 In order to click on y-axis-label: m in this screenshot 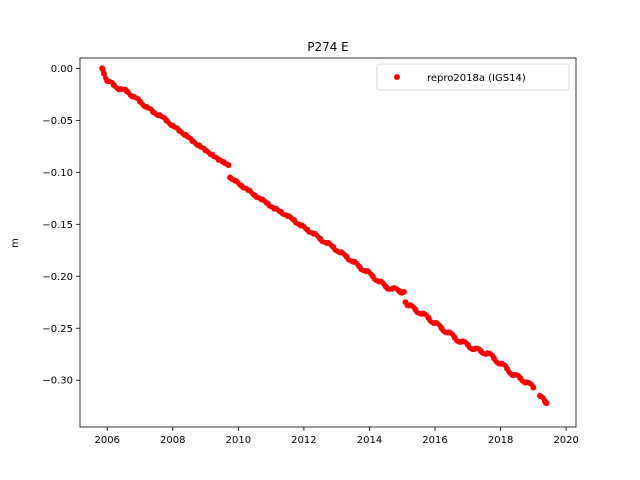, I will do `click(15, 243)`.